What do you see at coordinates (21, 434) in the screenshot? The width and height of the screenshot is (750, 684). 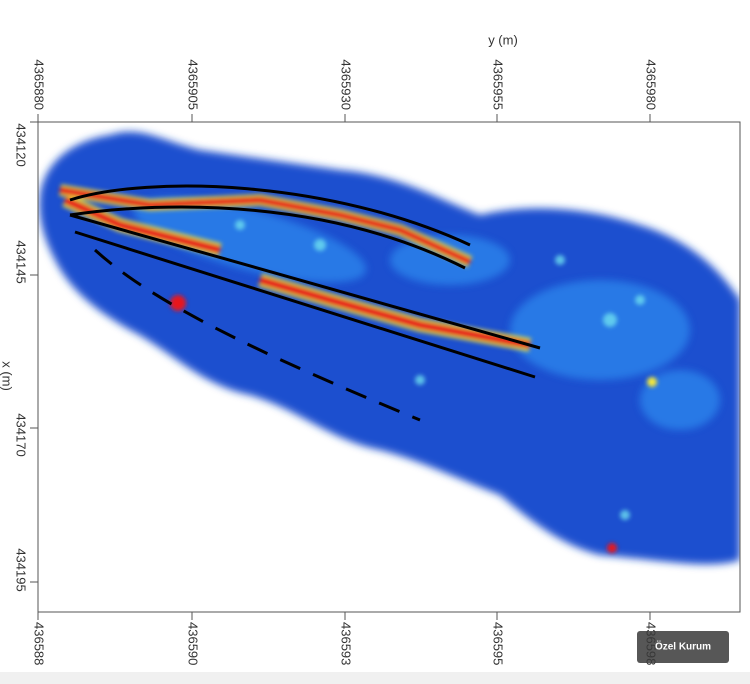 I see `left-tick-label: 434170` at bounding box center [21, 434].